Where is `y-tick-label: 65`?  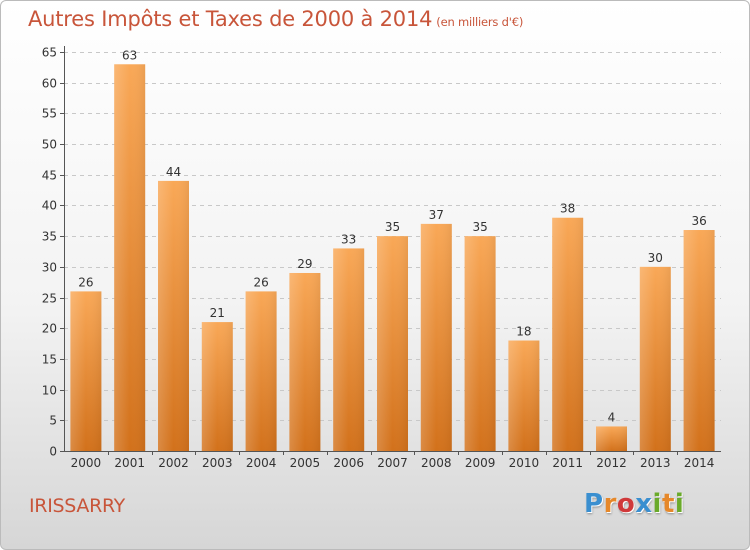 y-tick-label: 65 is located at coordinates (49, 53).